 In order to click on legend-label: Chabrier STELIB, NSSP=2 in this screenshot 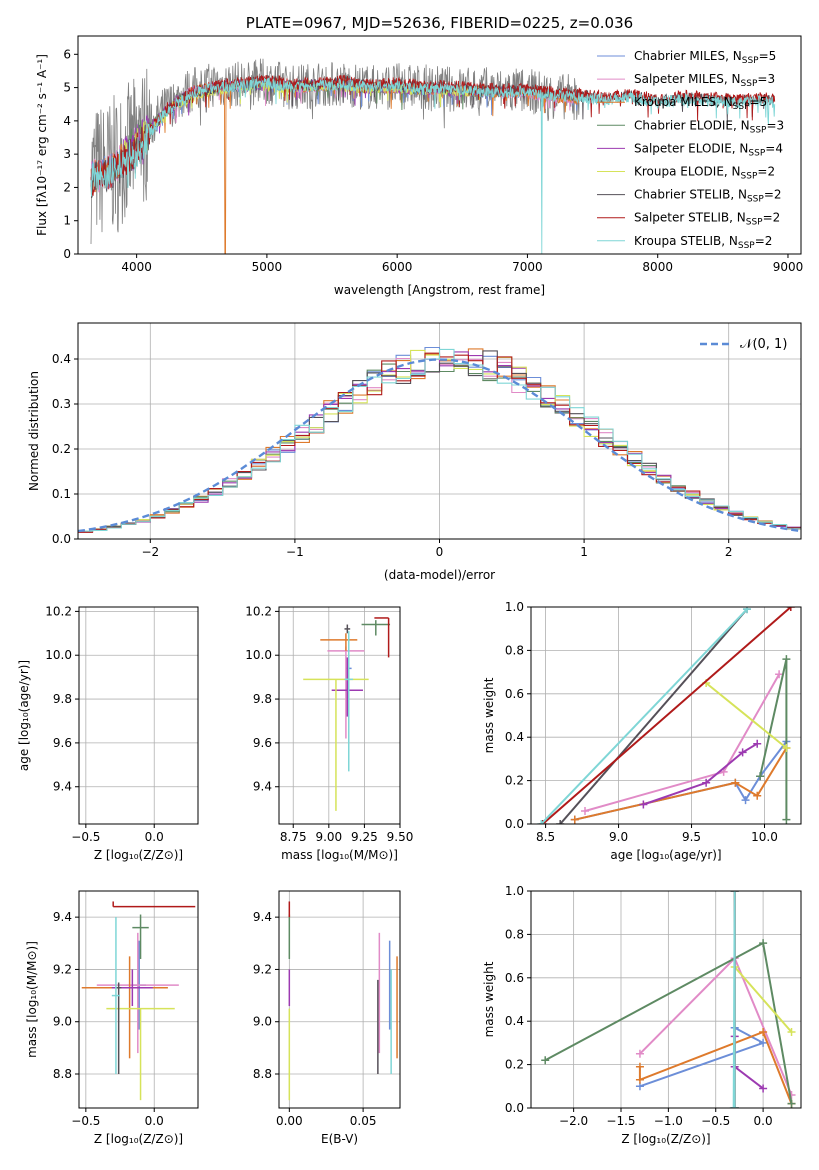, I will do `click(708, 196)`.